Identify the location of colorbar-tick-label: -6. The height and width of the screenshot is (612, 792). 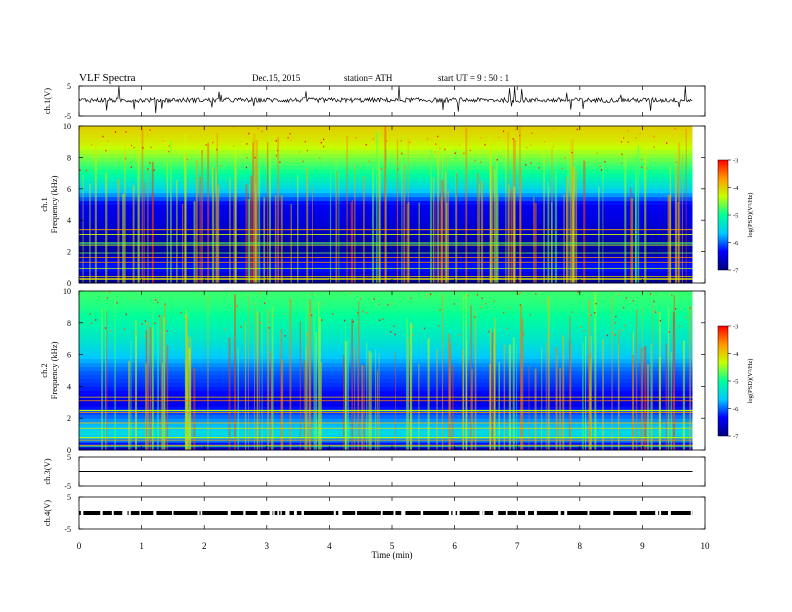
(736, 243).